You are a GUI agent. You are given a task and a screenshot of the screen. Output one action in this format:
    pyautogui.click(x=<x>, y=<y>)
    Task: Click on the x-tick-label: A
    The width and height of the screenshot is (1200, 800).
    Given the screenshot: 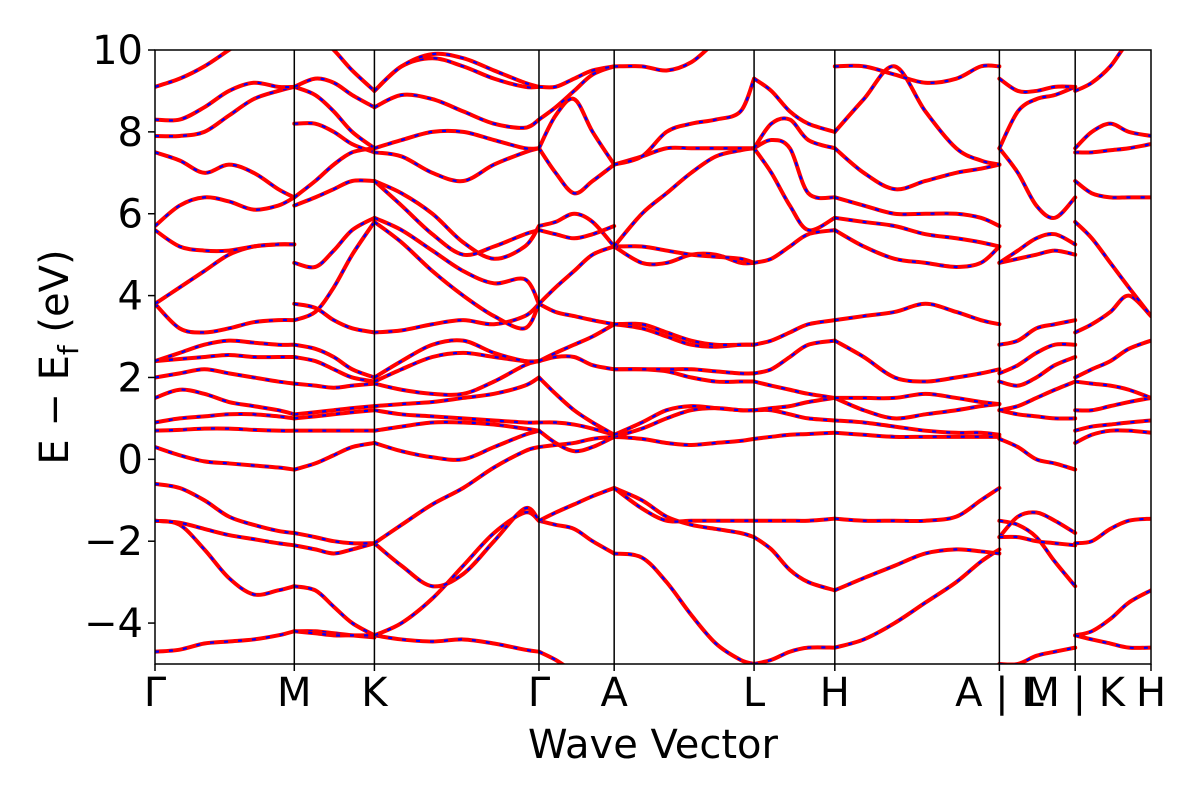 What is the action you would take?
    pyautogui.click(x=614, y=693)
    